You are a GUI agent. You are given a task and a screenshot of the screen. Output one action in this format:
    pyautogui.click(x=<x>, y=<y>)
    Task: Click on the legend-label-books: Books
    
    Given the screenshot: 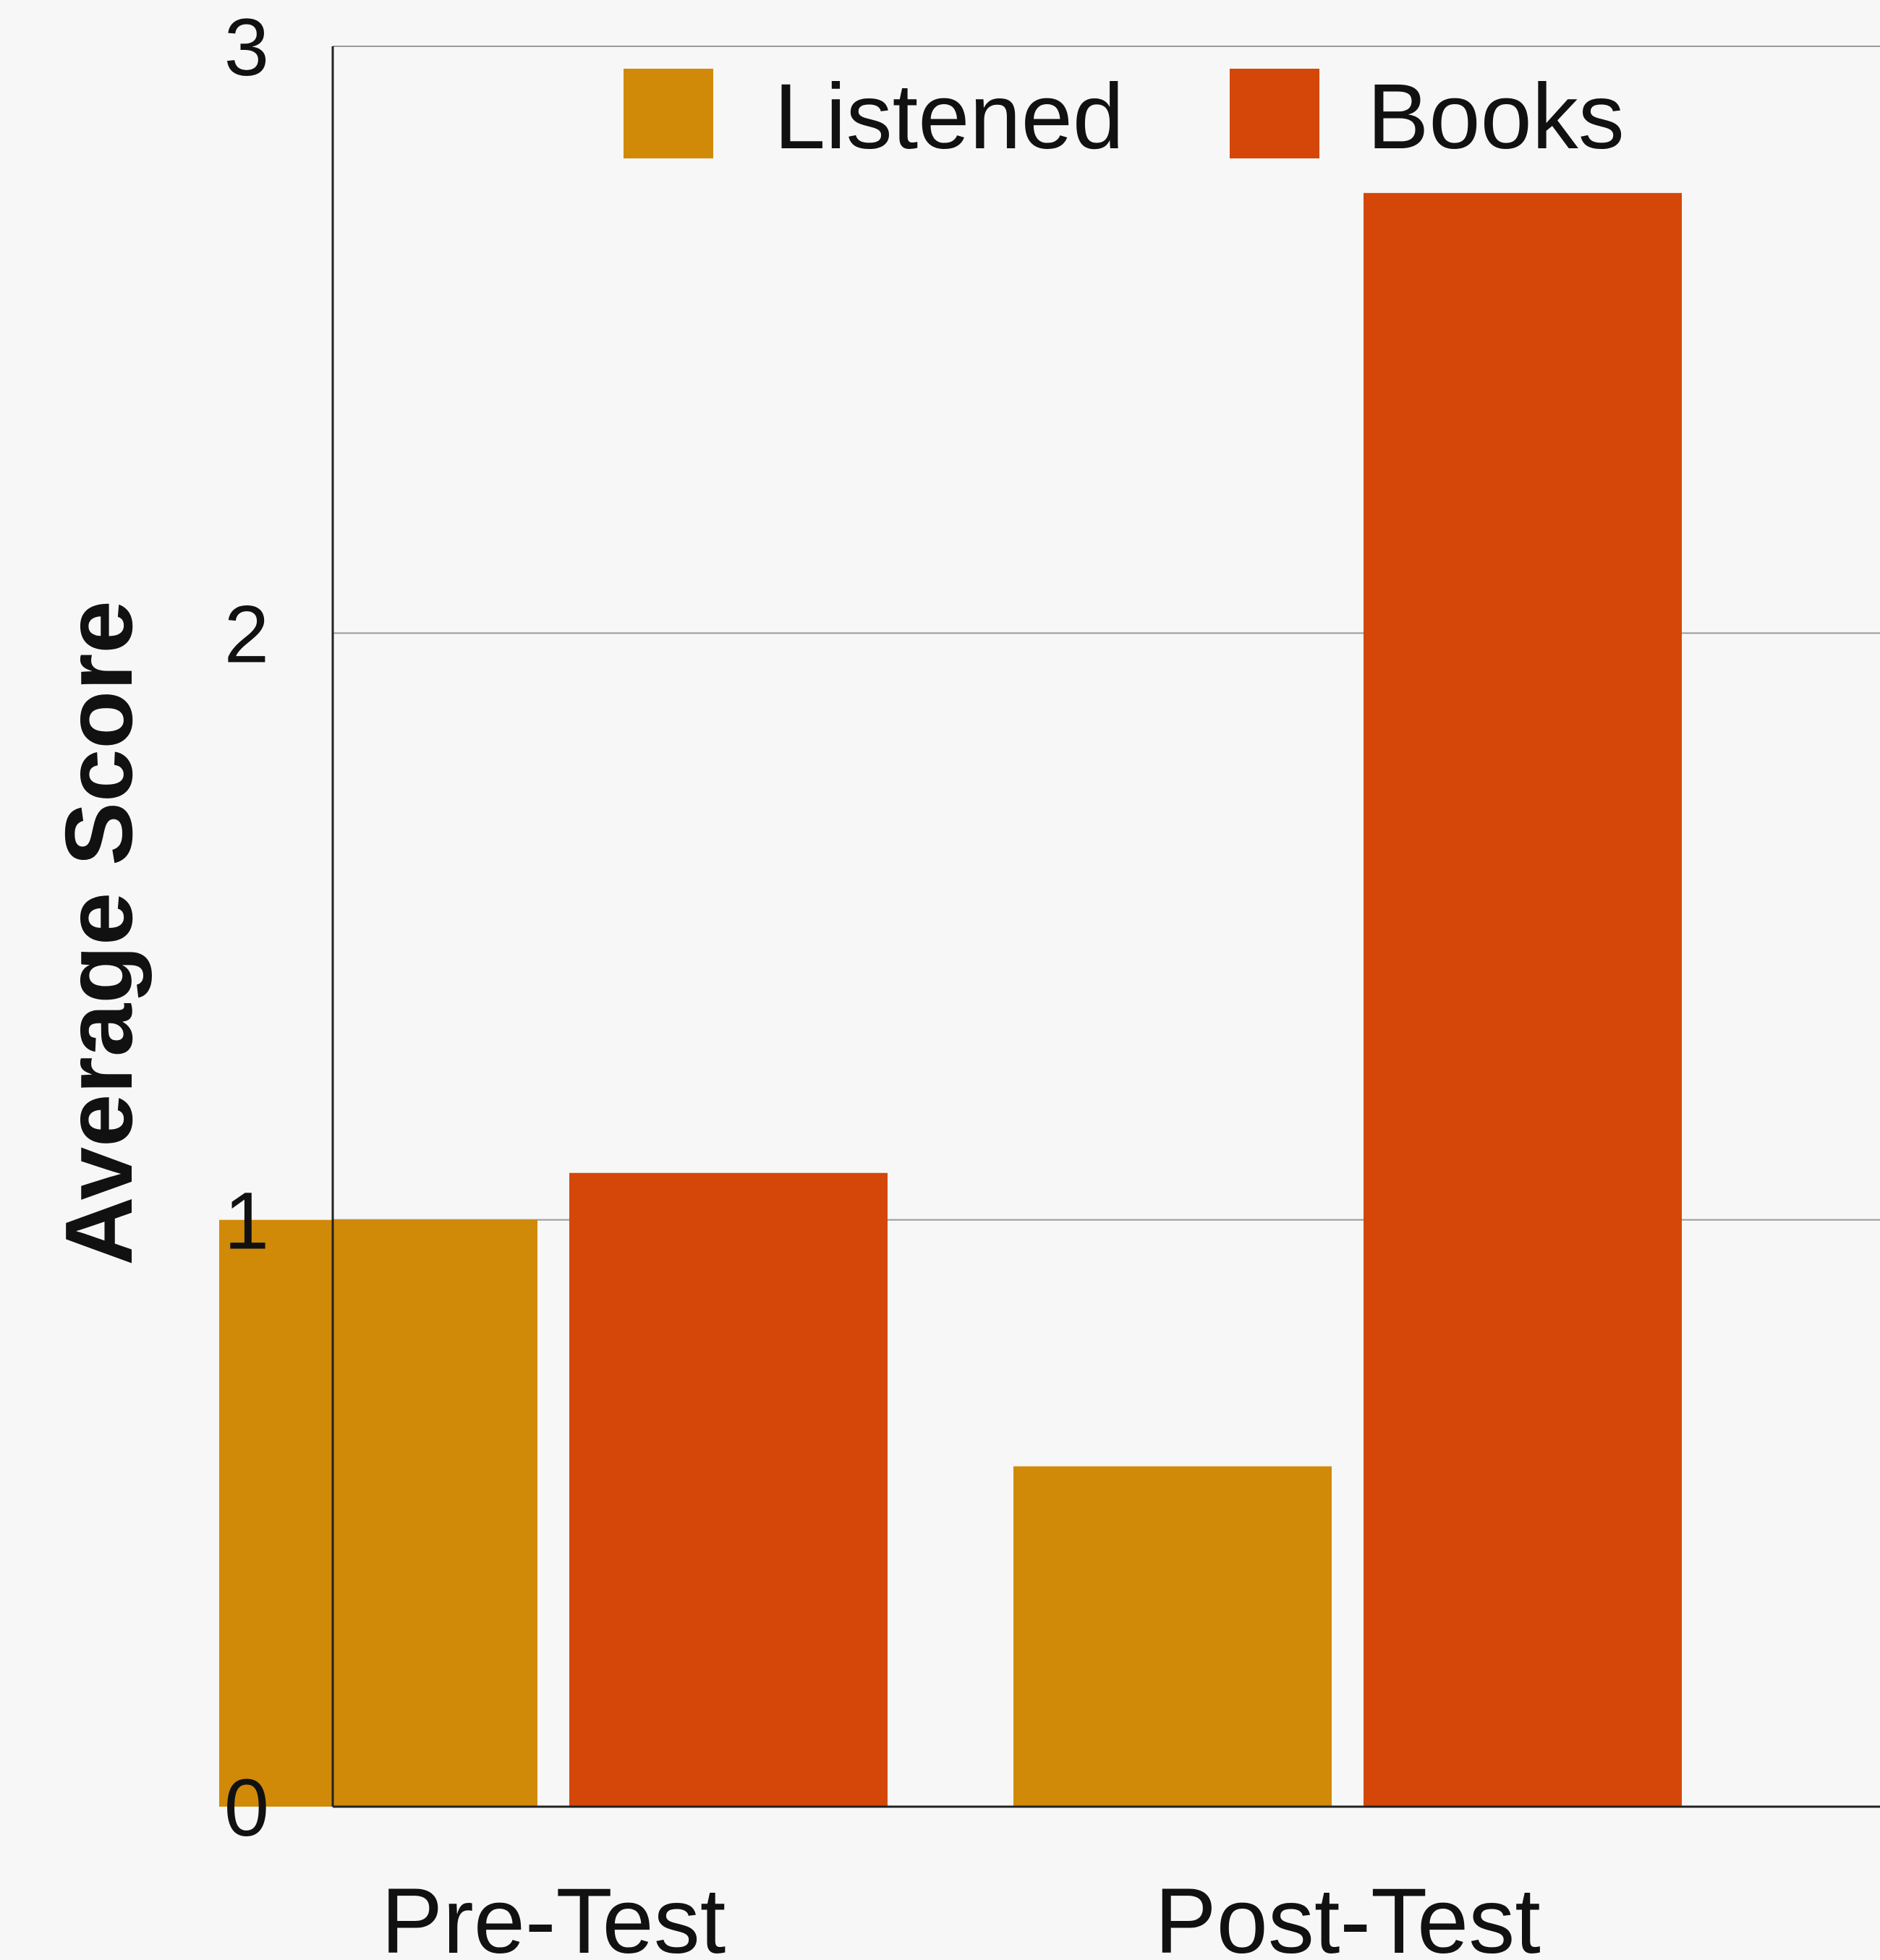 What is the action you would take?
    pyautogui.click(x=1496, y=117)
    